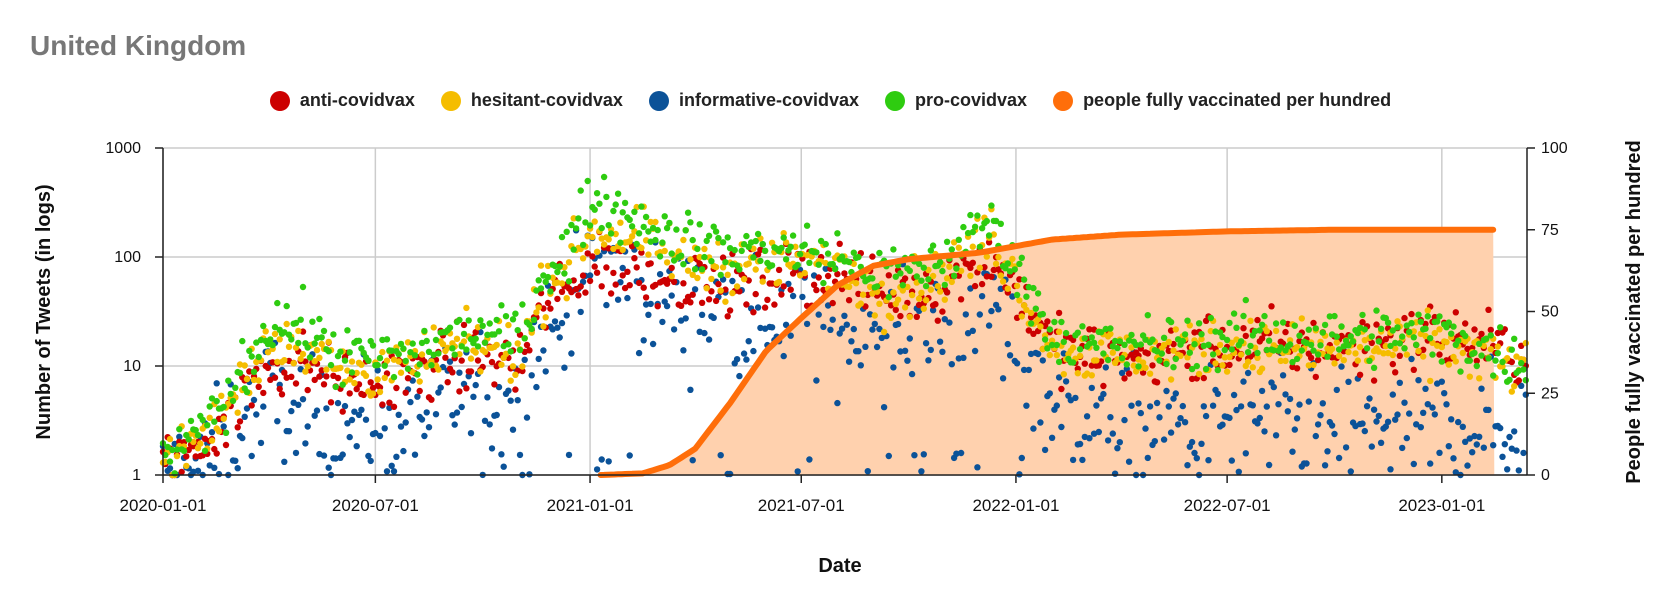 The image size is (1661, 607). I want to click on legend-item-pro: pro-covidvax, so click(956, 100).